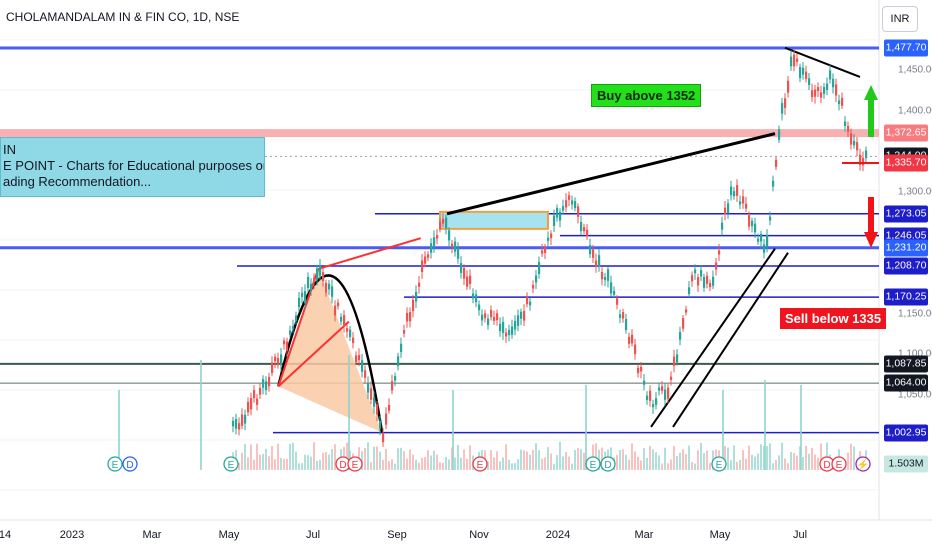 This screenshot has width=932, height=550. Describe the element at coordinates (439, 133) in the screenshot. I see `resistance-band` at that location.